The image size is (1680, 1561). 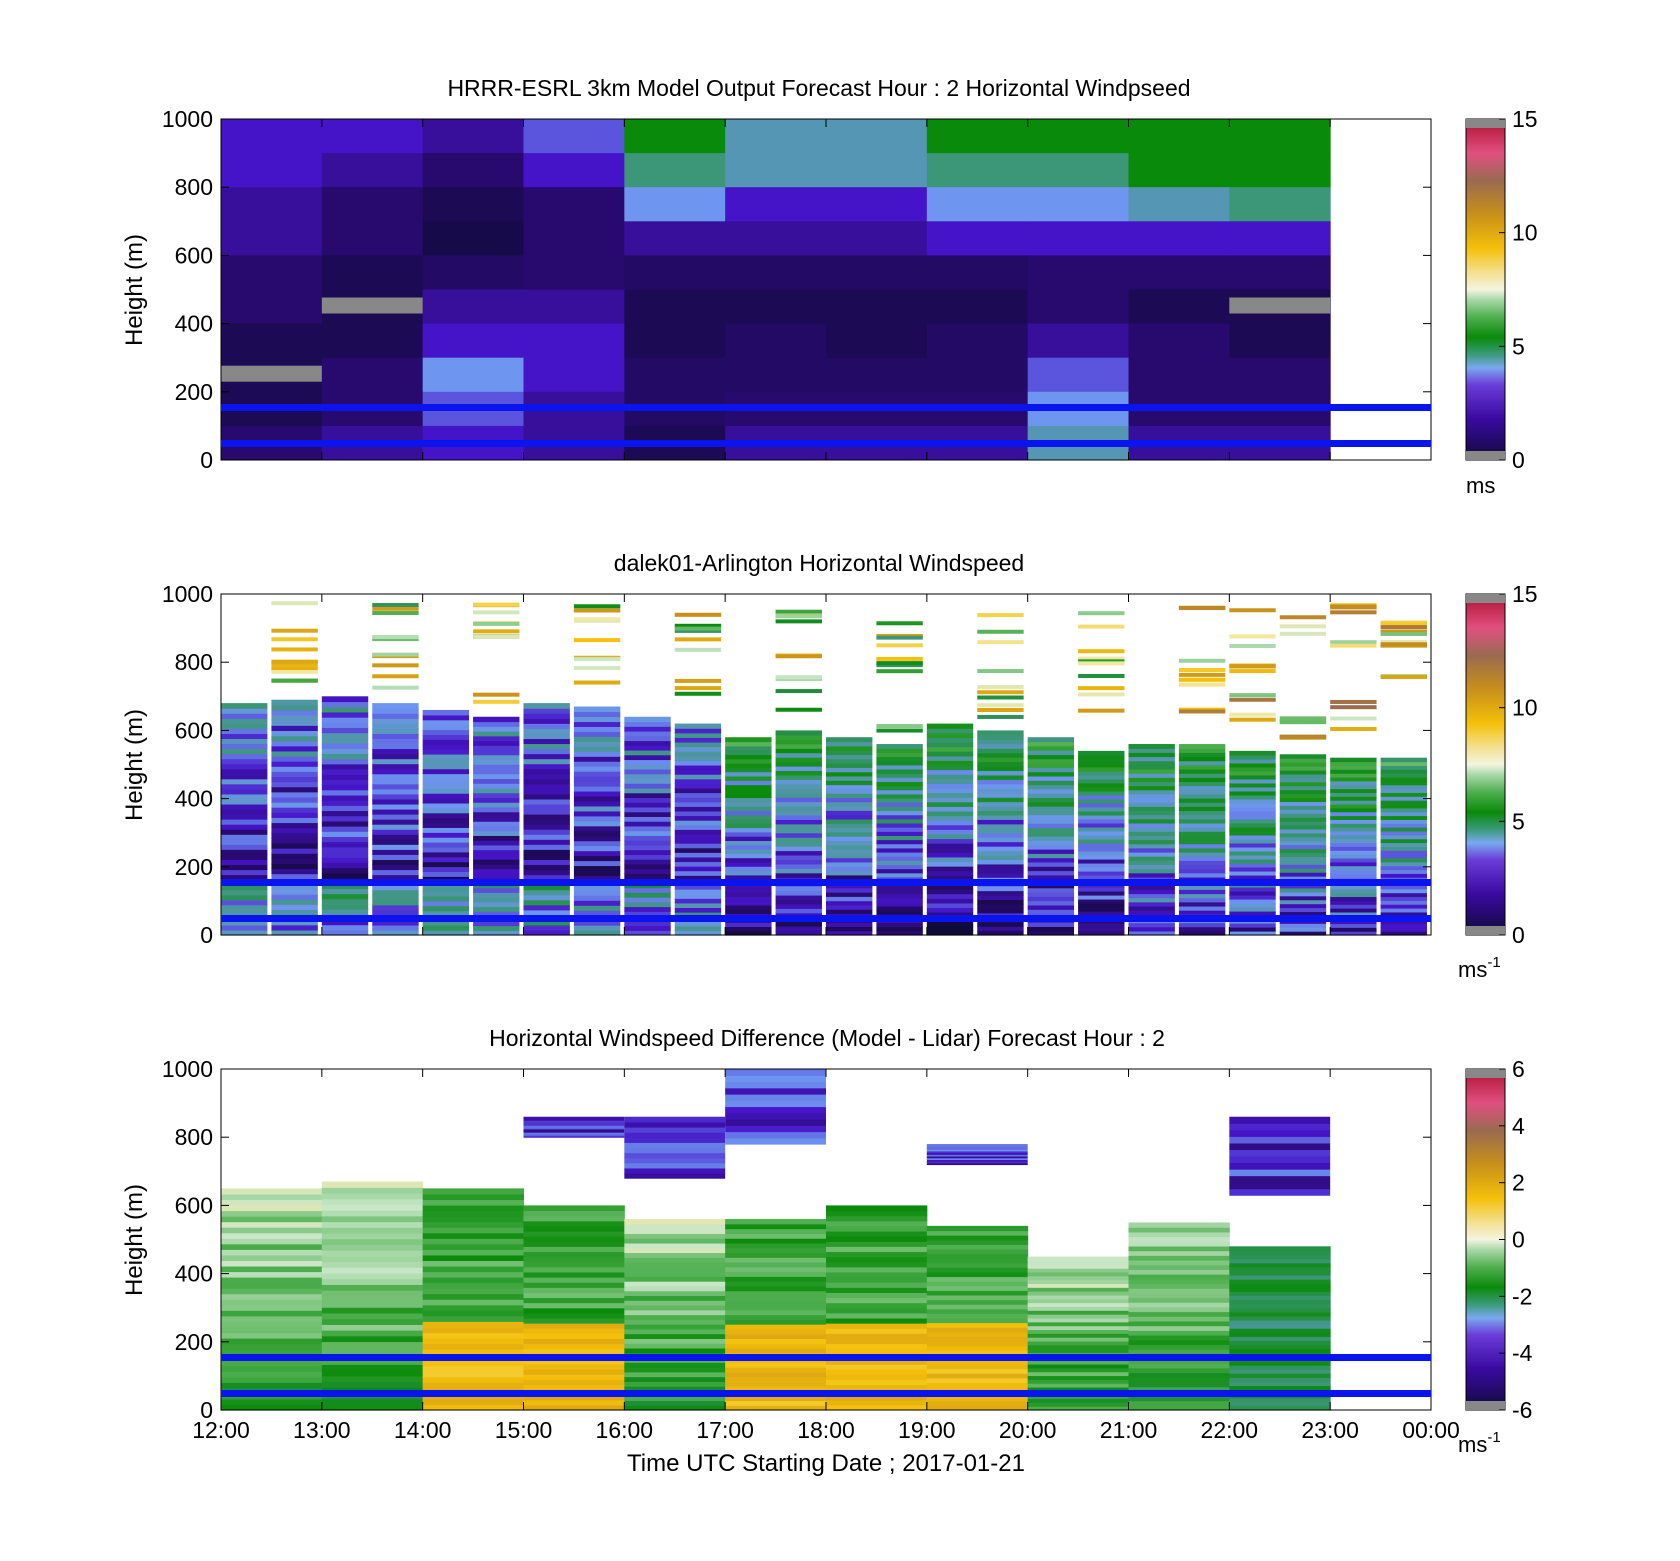 What do you see at coordinates (1485, 123) in the screenshot?
I see `model-colorbar-cap-top` at bounding box center [1485, 123].